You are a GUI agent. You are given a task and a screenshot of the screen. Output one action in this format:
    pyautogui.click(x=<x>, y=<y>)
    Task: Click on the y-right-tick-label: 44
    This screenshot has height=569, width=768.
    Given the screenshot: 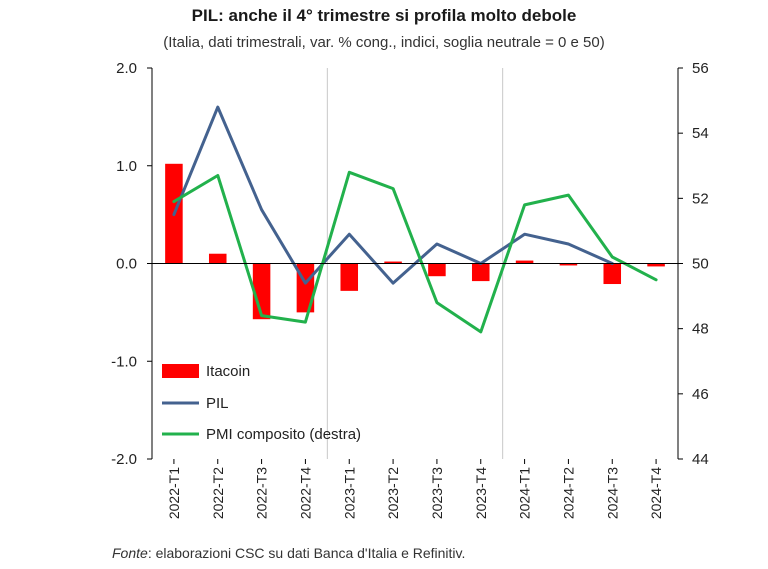 What is the action you would take?
    pyautogui.click(x=700, y=459)
    